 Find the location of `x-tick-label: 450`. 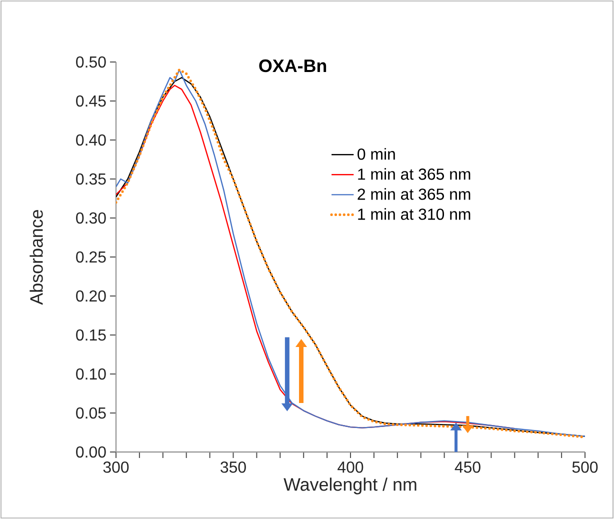

x-tick-label: 450 is located at coordinates (467, 467).